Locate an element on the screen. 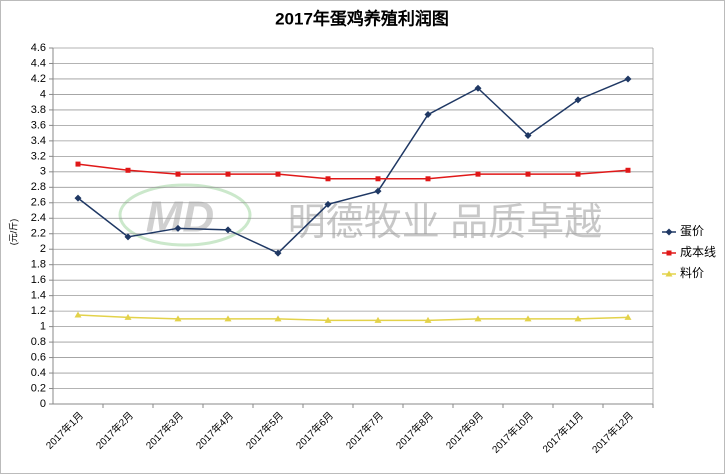 The image size is (725, 474). legend-label: 蛋价 is located at coordinates (692, 231).